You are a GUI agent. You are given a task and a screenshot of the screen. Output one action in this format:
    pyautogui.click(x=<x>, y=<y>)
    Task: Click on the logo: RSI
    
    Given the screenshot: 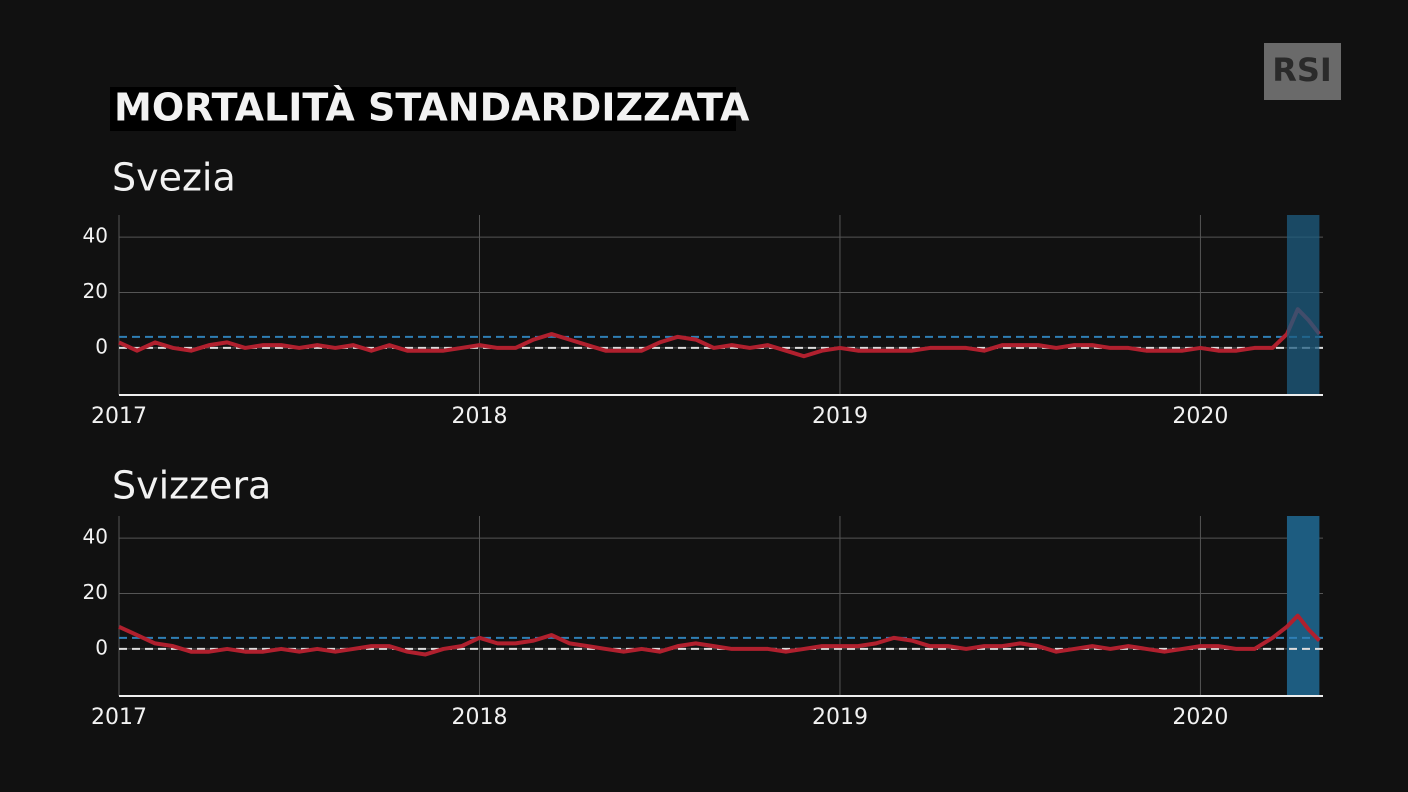 What is the action you would take?
    pyautogui.click(x=1302, y=70)
    